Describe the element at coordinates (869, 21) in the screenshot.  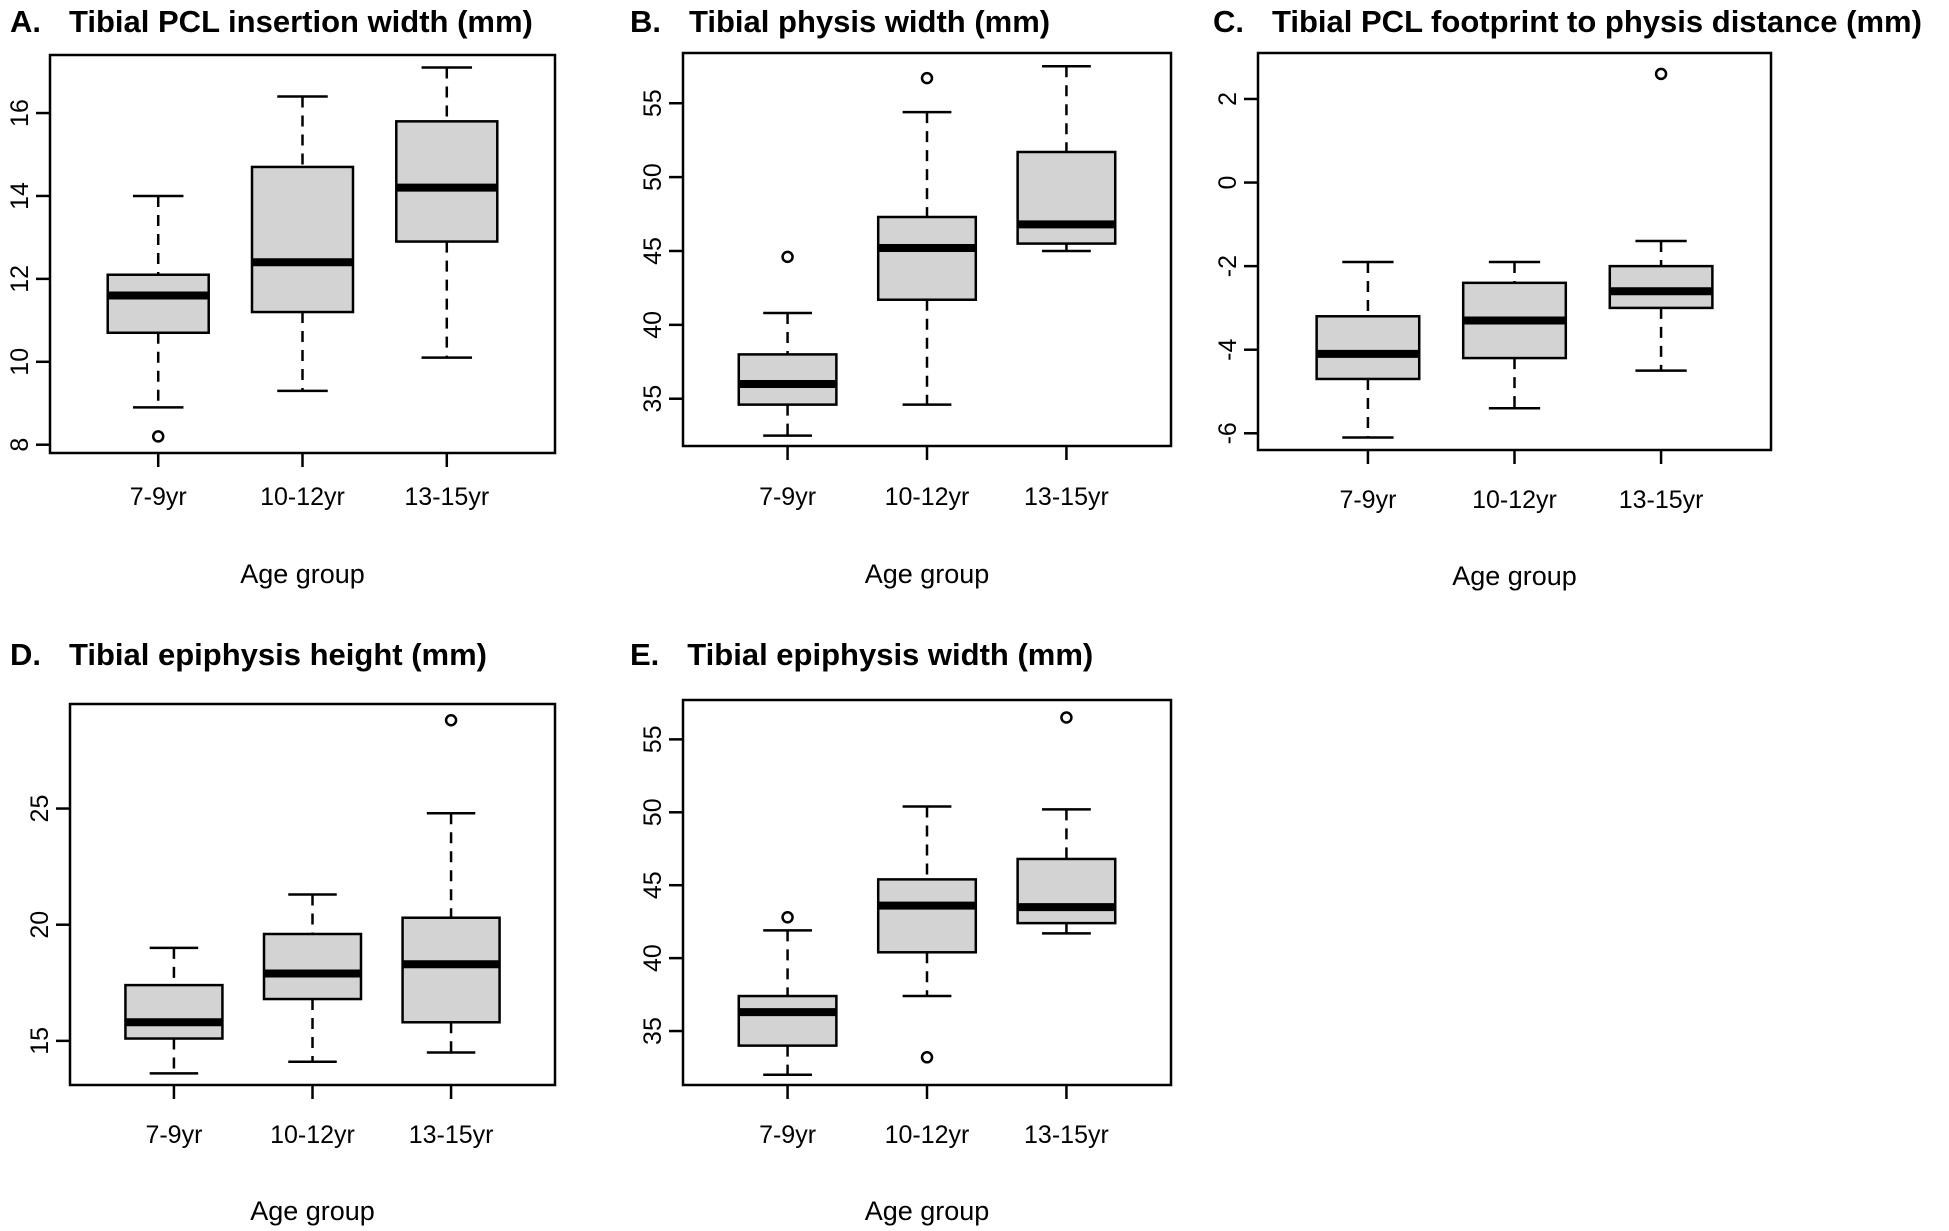
I see `panel-title-text: Tibial physis width (mm)` at that location.